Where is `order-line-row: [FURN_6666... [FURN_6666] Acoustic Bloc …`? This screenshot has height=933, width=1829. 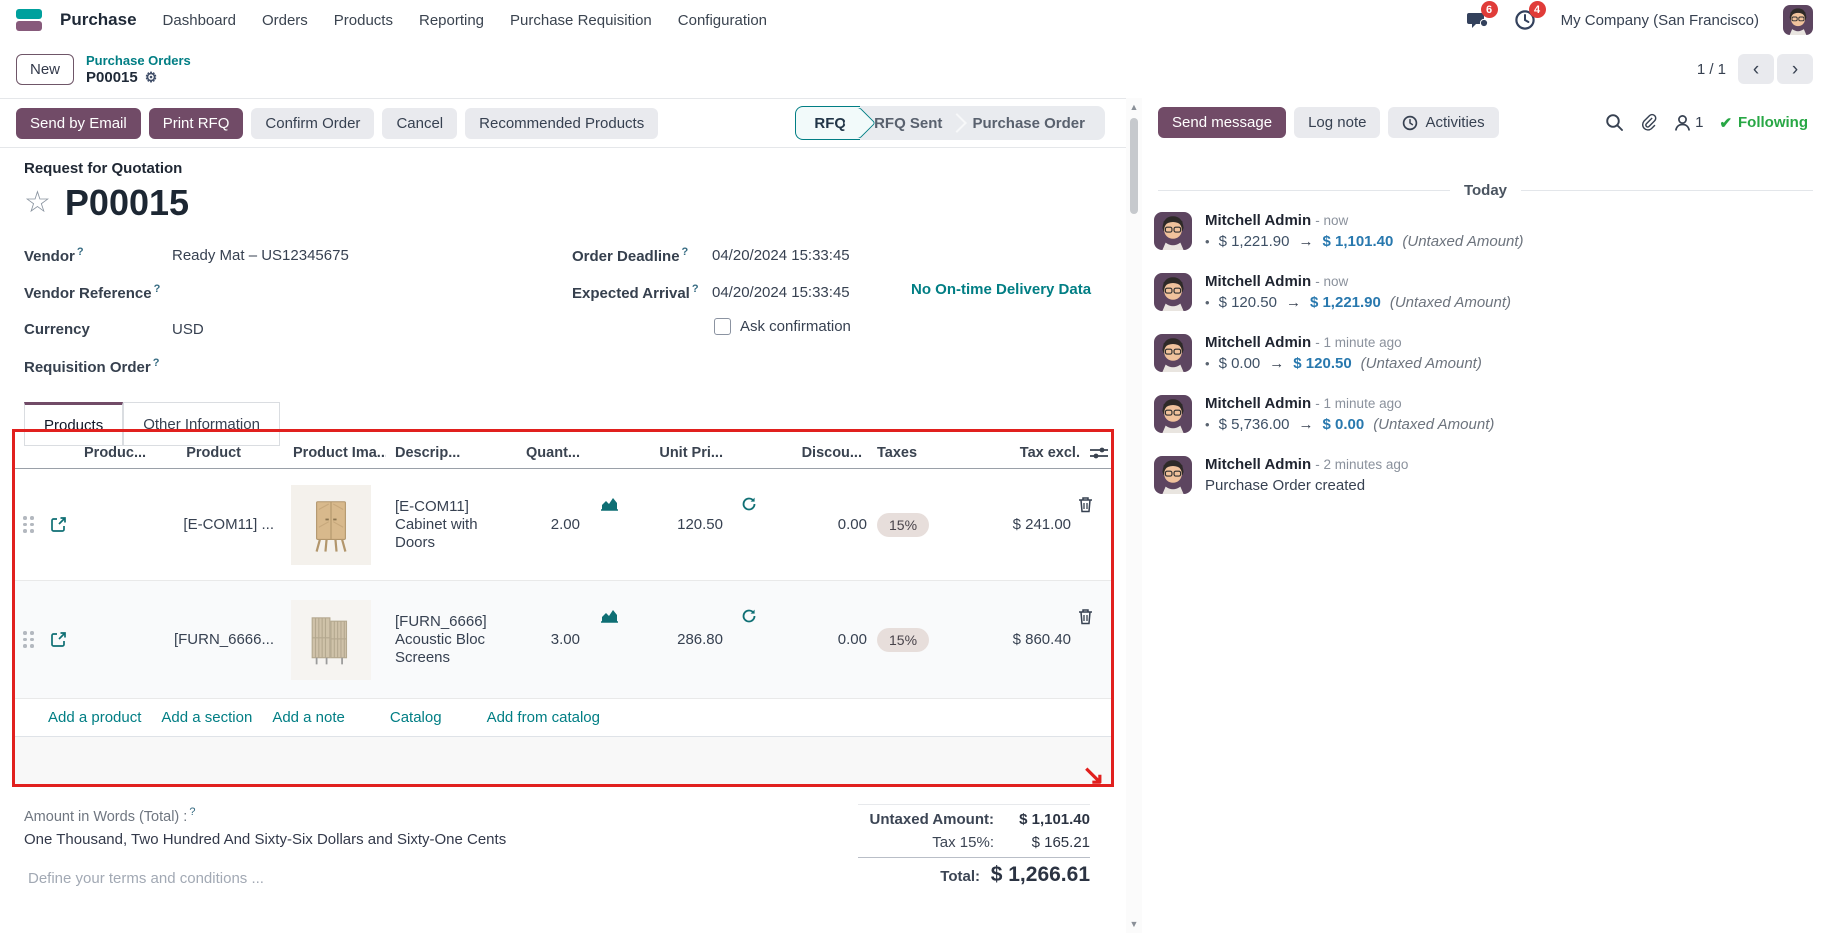 order-line-row: [FURN_6666... [FURN_6666] Acoustic Bloc … is located at coordinates (564, 640).